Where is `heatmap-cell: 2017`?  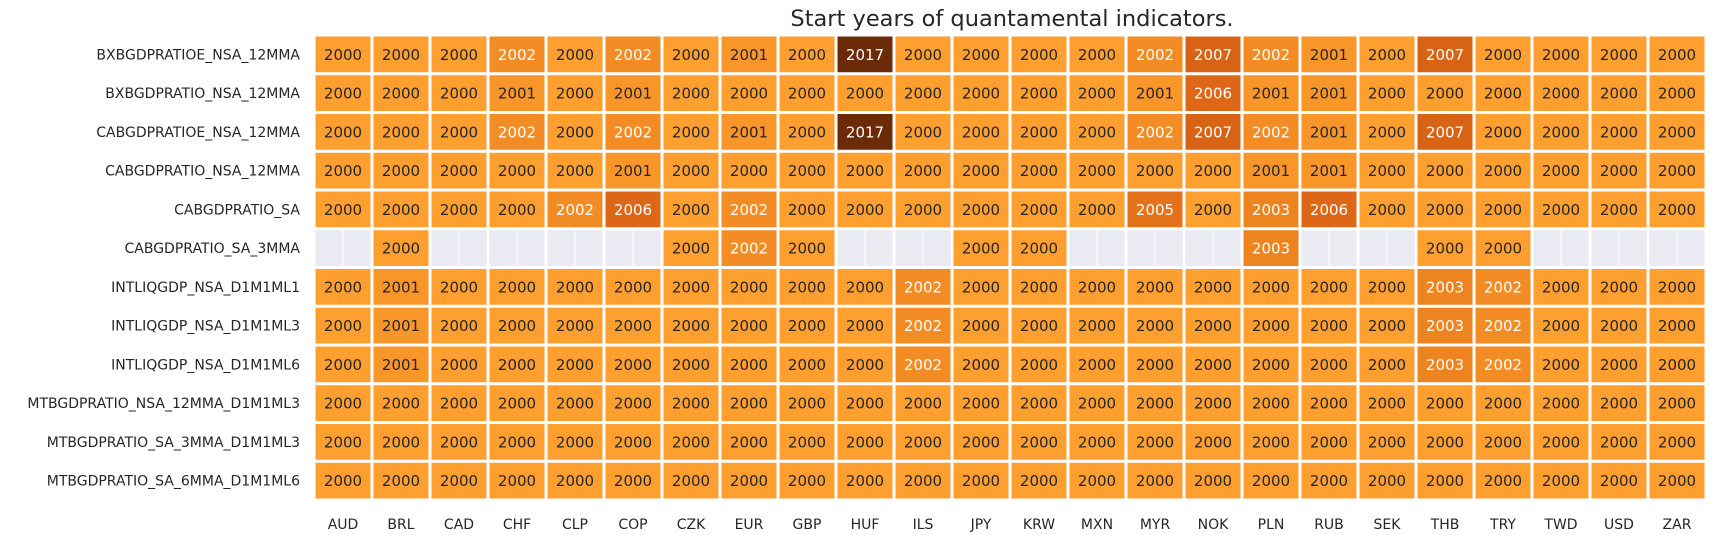 heatmap-cell: 2017 is located at coordinates (865, 132).